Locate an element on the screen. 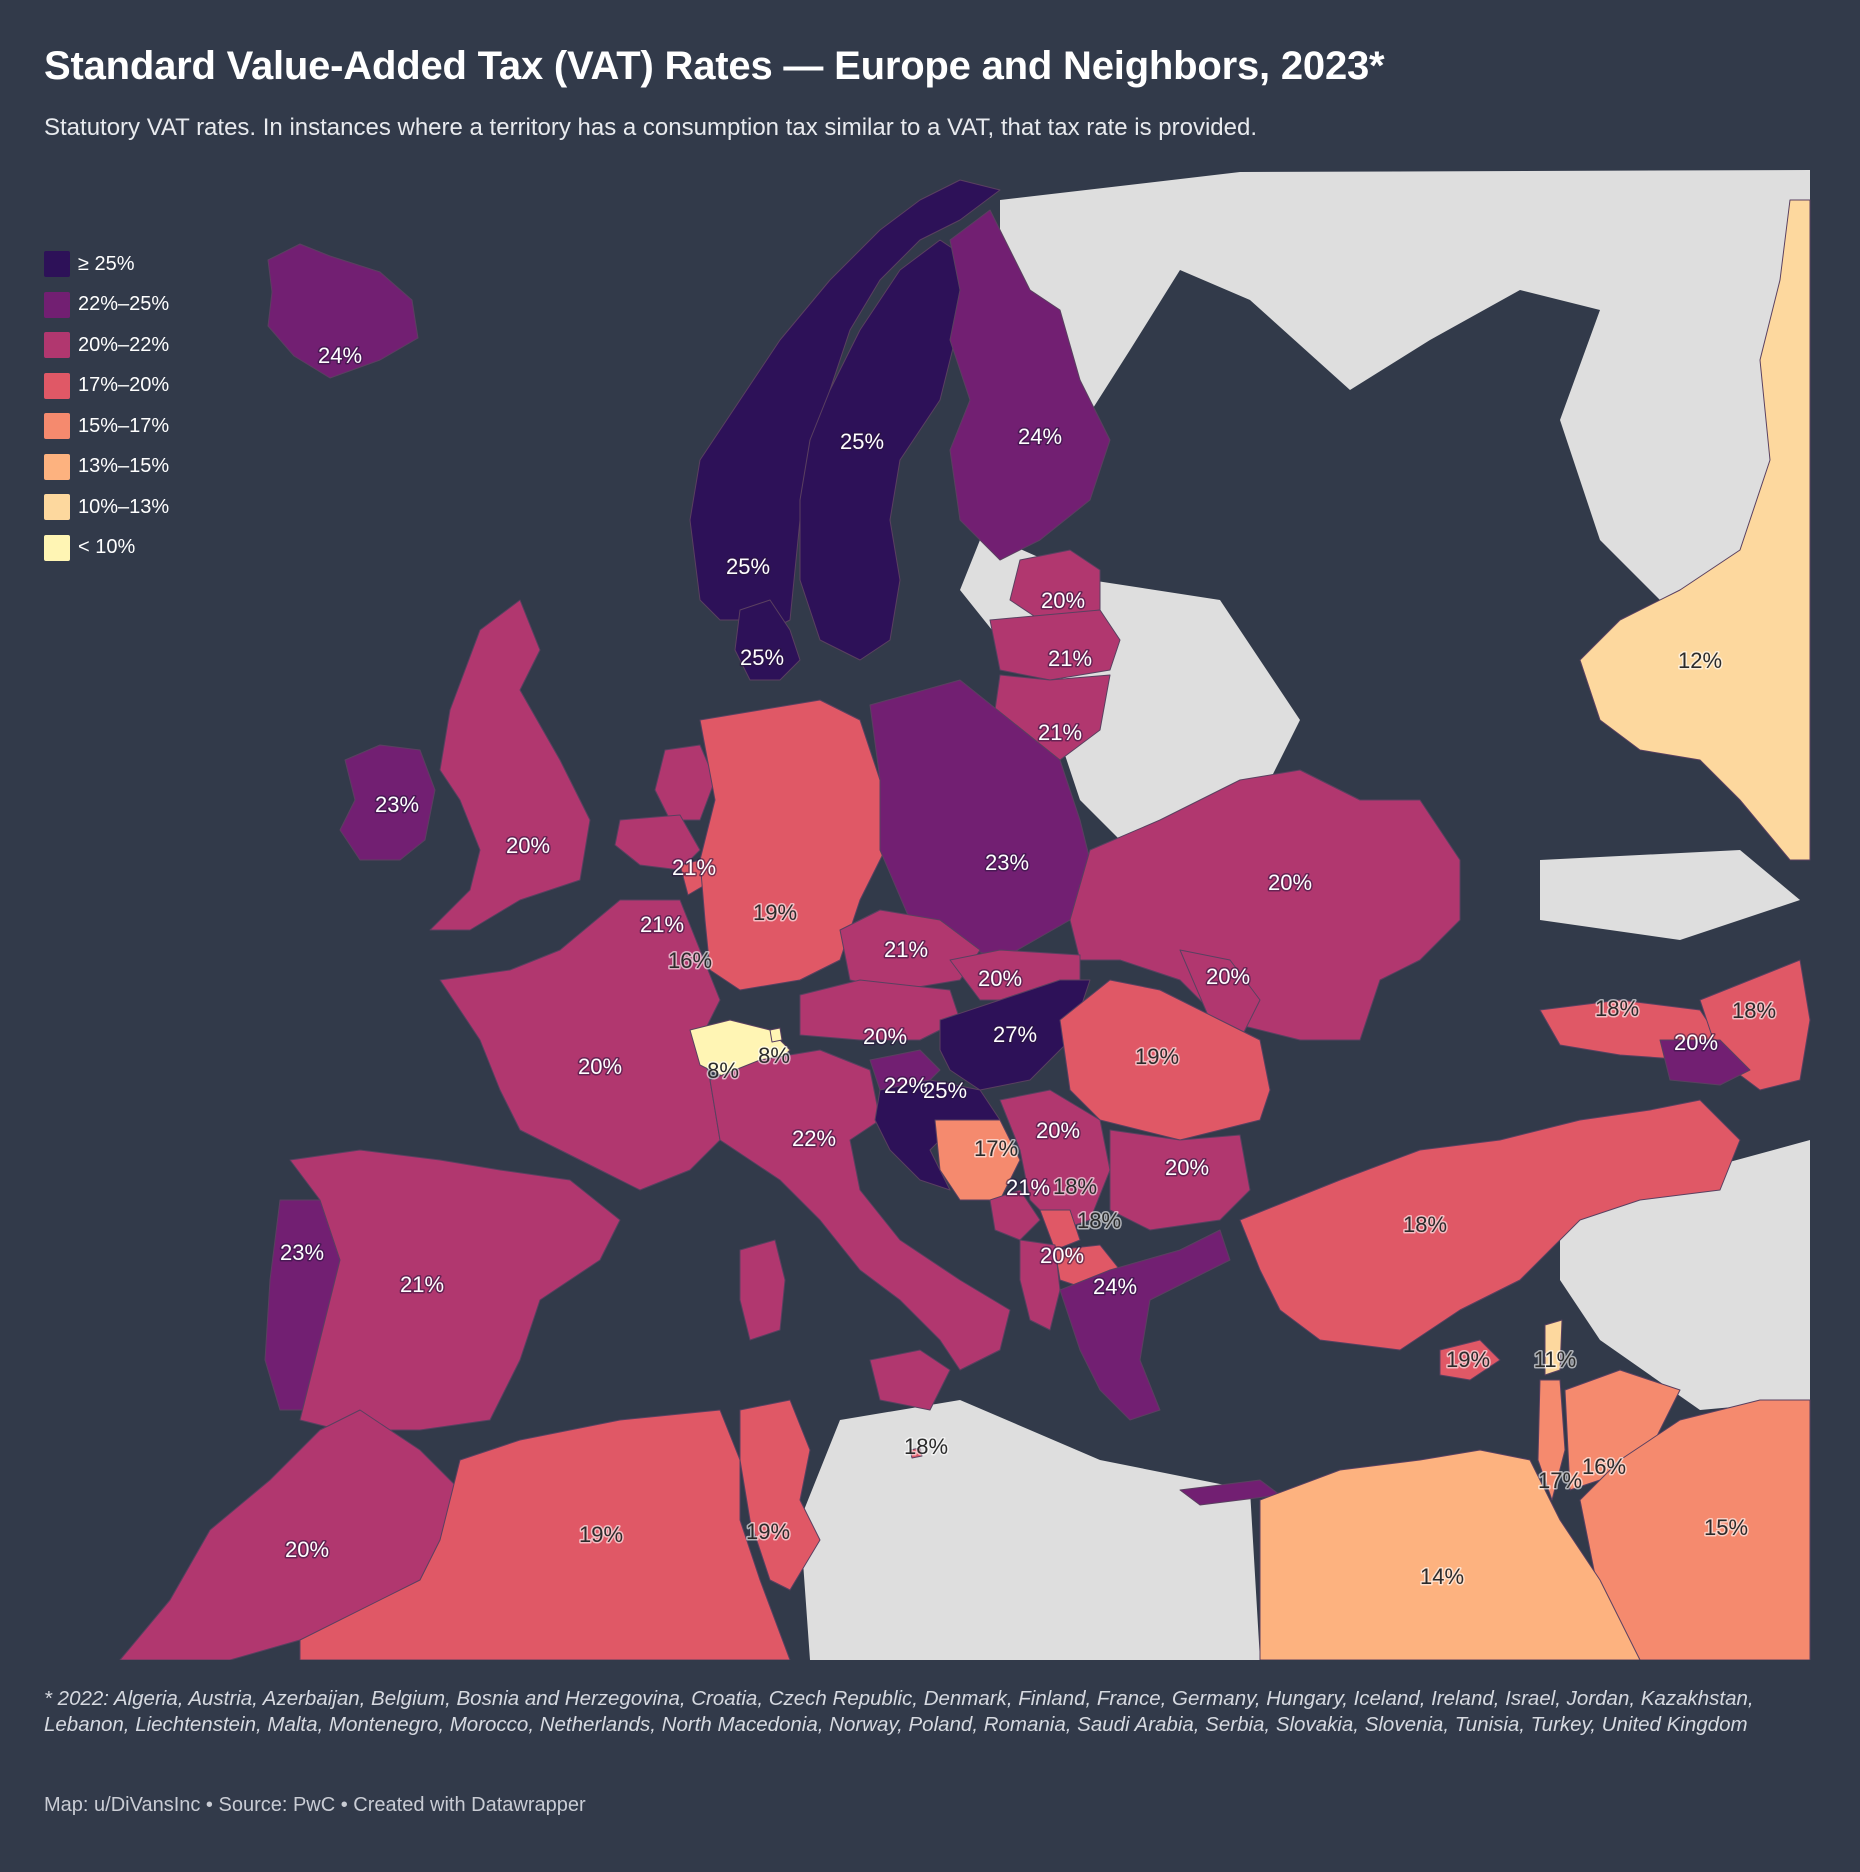 The image size is (1860, 1872). united-kingdom is located at coordinates (510, 765).